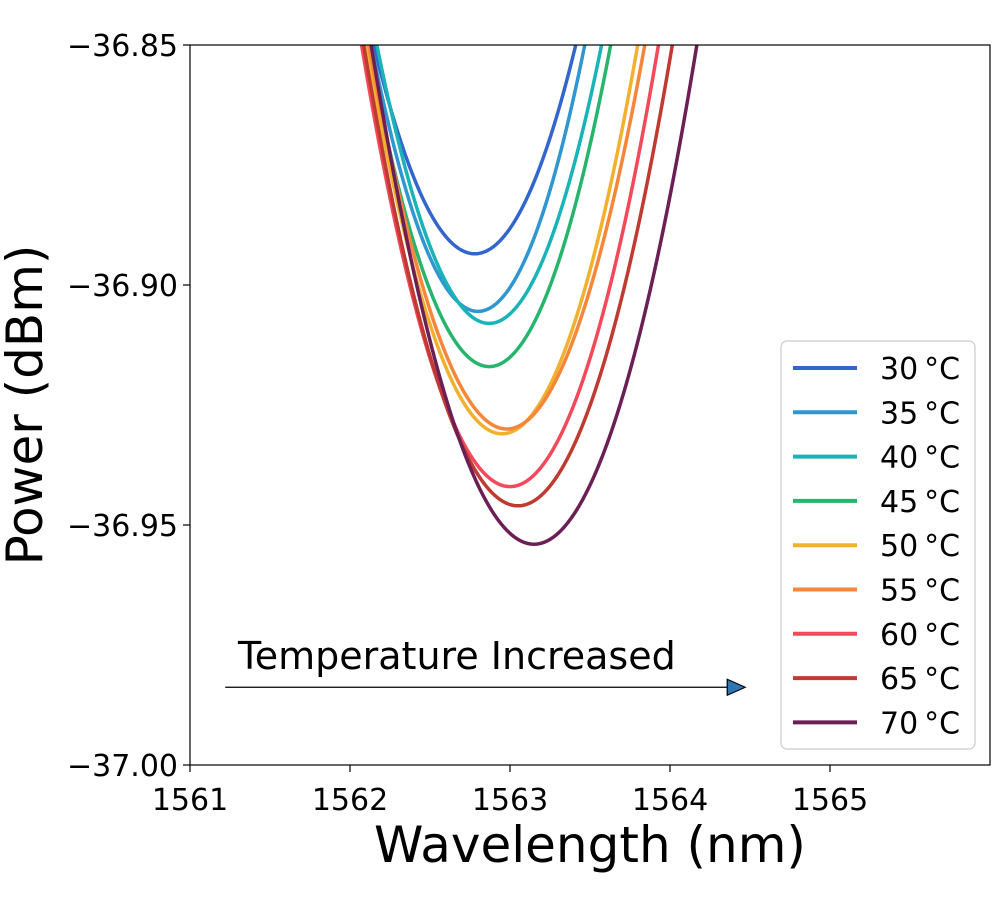 This screenshot has height=900, width=1000. I want to click on legend-label-8: 70 °C, so click(920, 723).